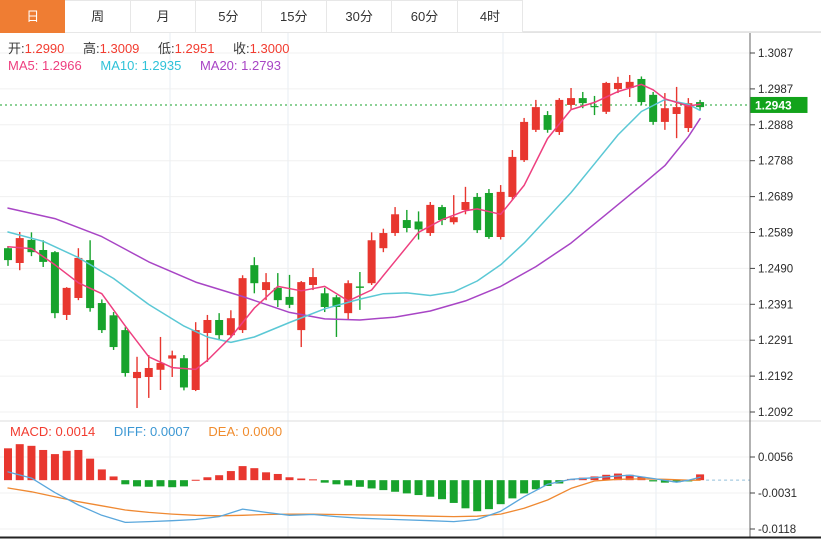  I want to click on period-tab-bar: 日 周 月 5分 15分 30分 60分 4时, so click(410, 16).